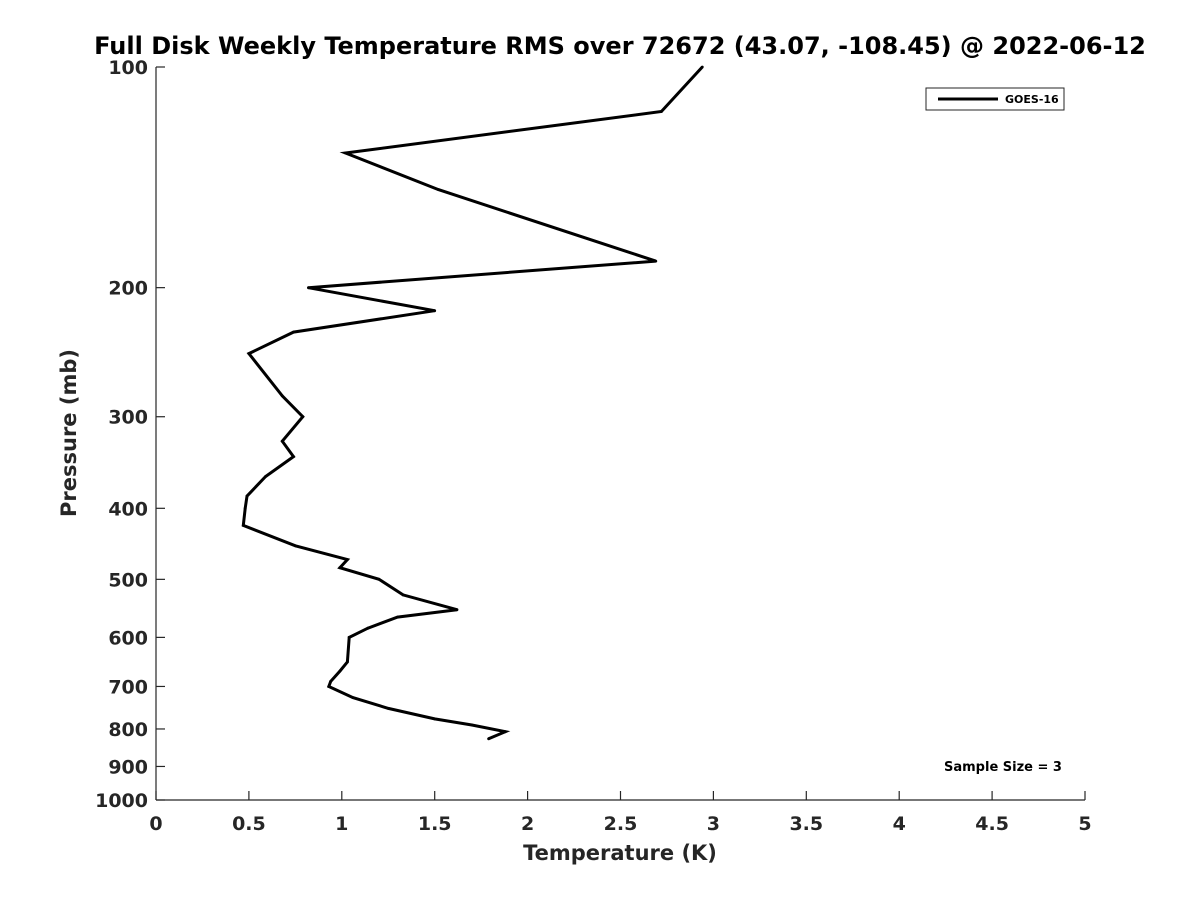 The height and width of the screenshot is (900, 1200). What do you see at coordinates (128, 730) in the screenshot?
I see `y-tick-label: 800` at bounding box center [128, 730].